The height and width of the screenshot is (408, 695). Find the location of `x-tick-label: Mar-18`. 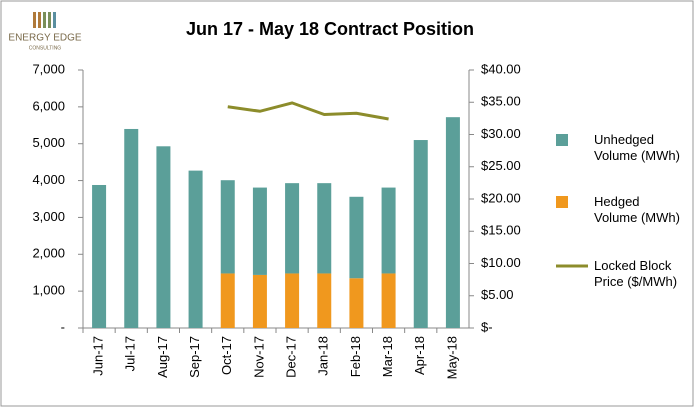

x-tick-label: Mar-18 is located at coordinates (387, 356).